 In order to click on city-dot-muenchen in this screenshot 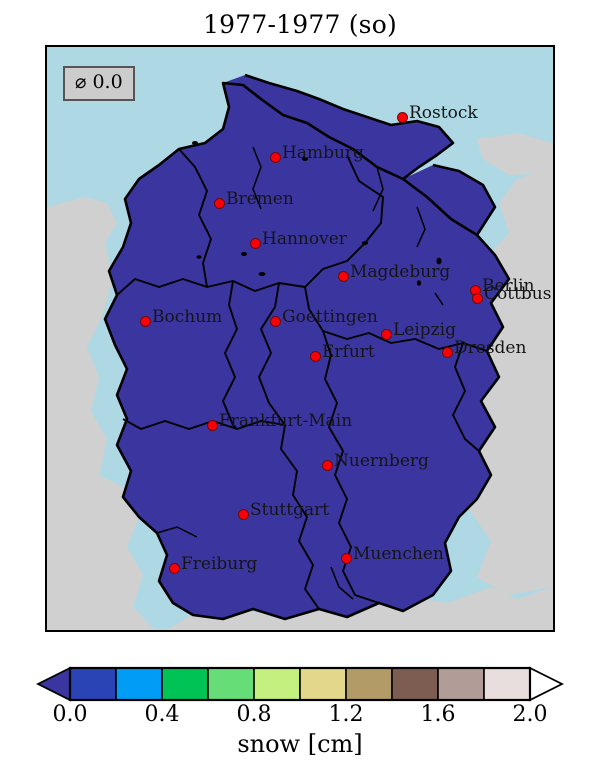, I will do `click(346, 558)`.